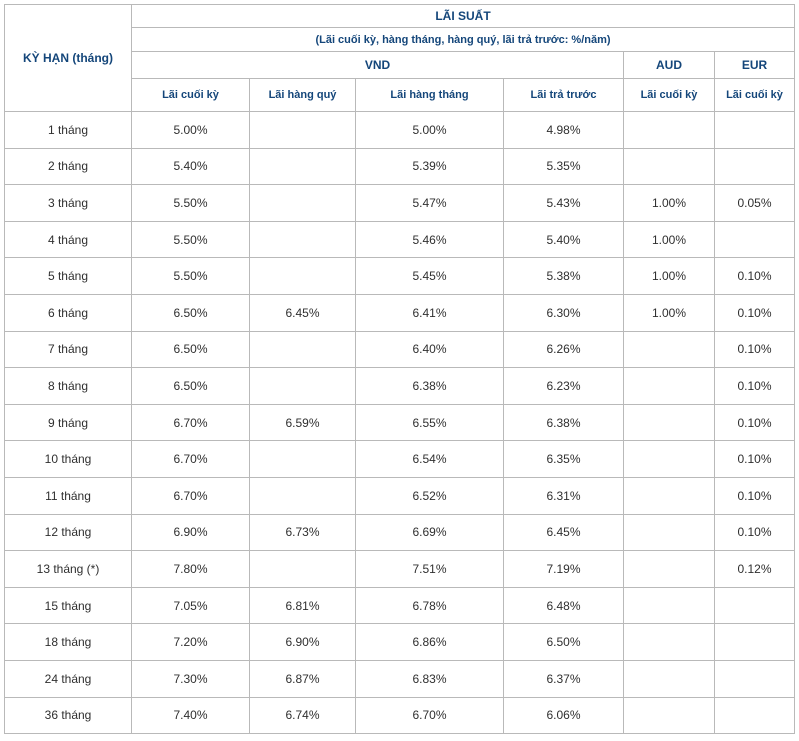 The width and height of the screenshot is (799, 741). I want to click on term-cell: 12 tháng, so click(68, 532).